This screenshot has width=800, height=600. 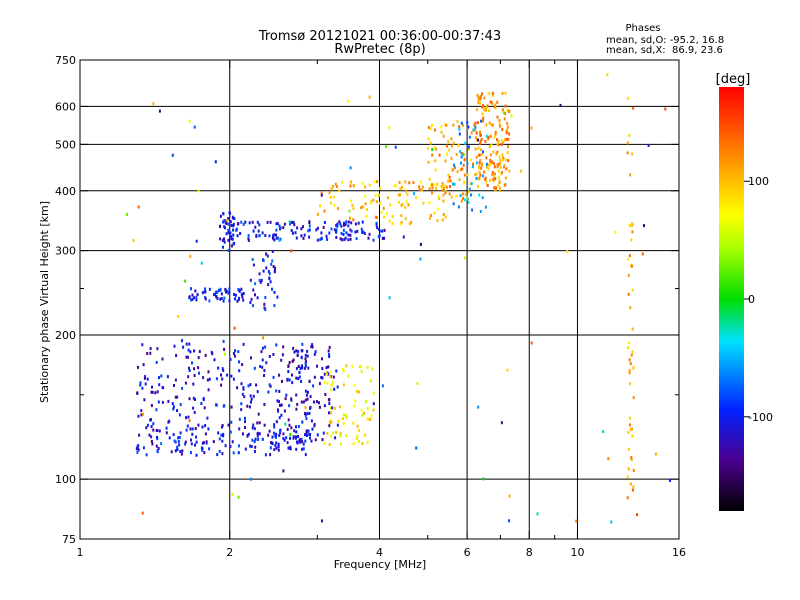 I want to click on colorbar, so click(x=731, y=299).